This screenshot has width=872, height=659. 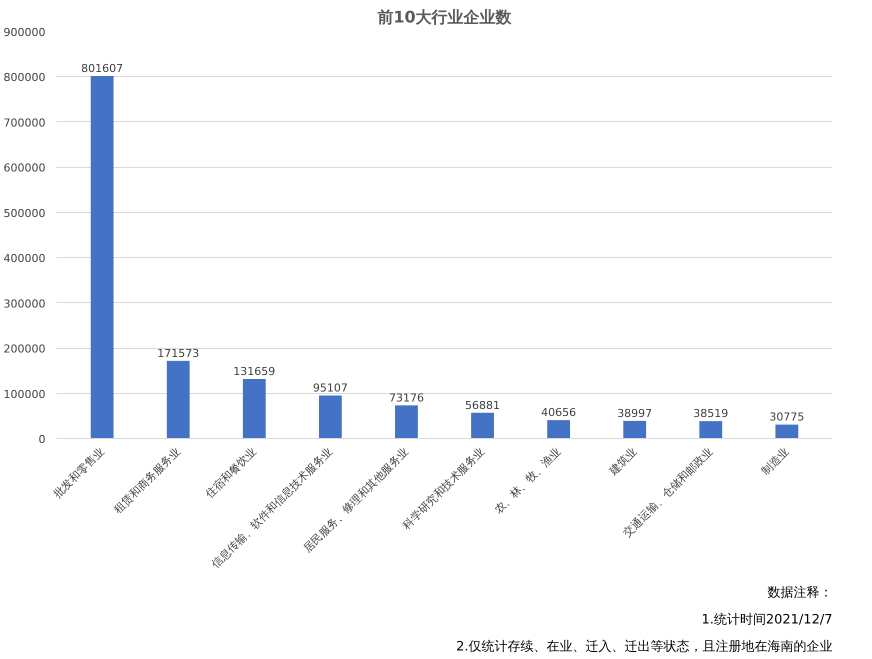 What do you see at coordinates (25, 77) in the screenshot?
I see `y-tick-label: 800000` at bounding box center [25, 77].